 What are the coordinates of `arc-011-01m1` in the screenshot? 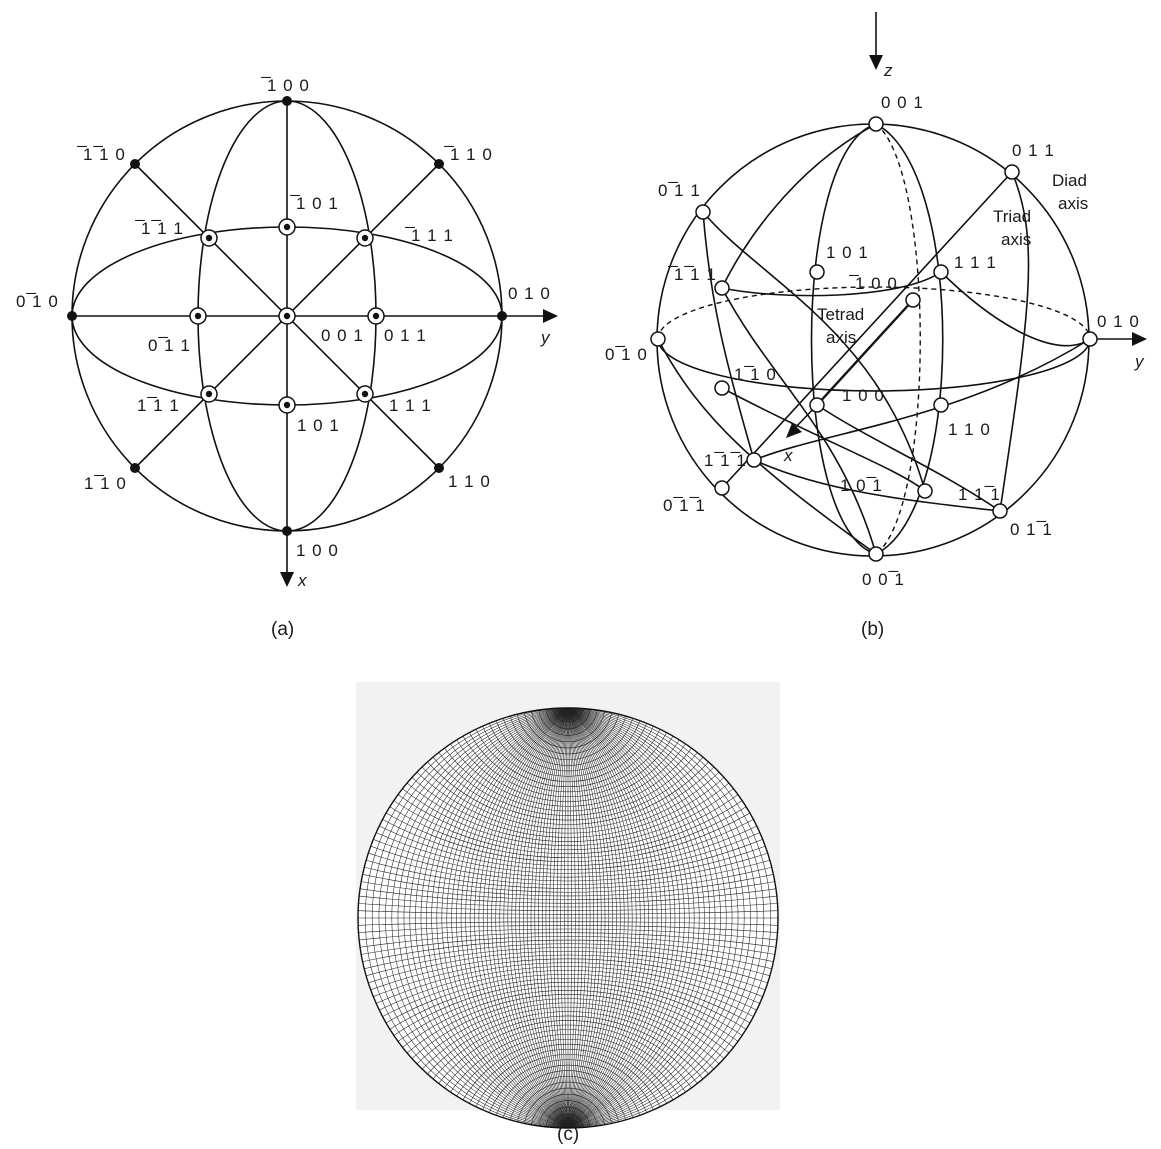 It's located at (1014, 341).